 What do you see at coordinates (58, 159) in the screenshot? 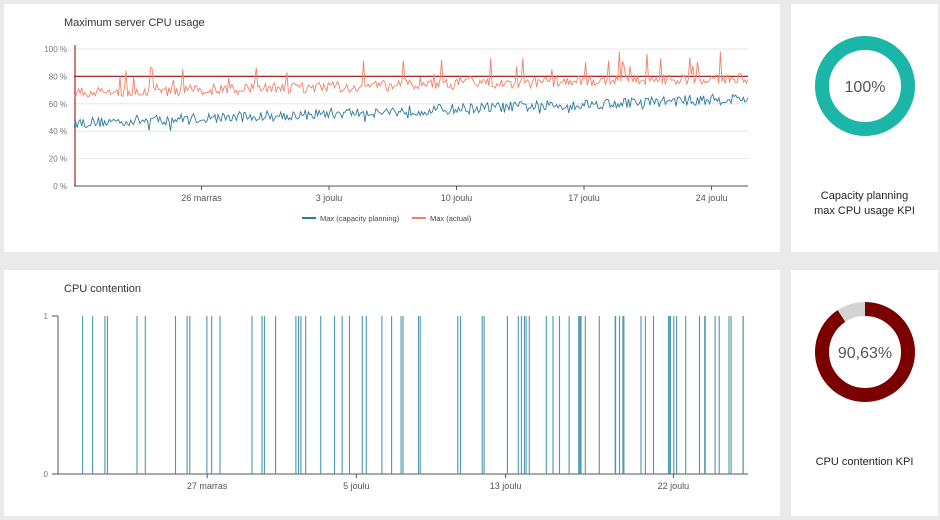
I see `cpu-y-tick-label: 20 %` at bounding box center [58, 159].